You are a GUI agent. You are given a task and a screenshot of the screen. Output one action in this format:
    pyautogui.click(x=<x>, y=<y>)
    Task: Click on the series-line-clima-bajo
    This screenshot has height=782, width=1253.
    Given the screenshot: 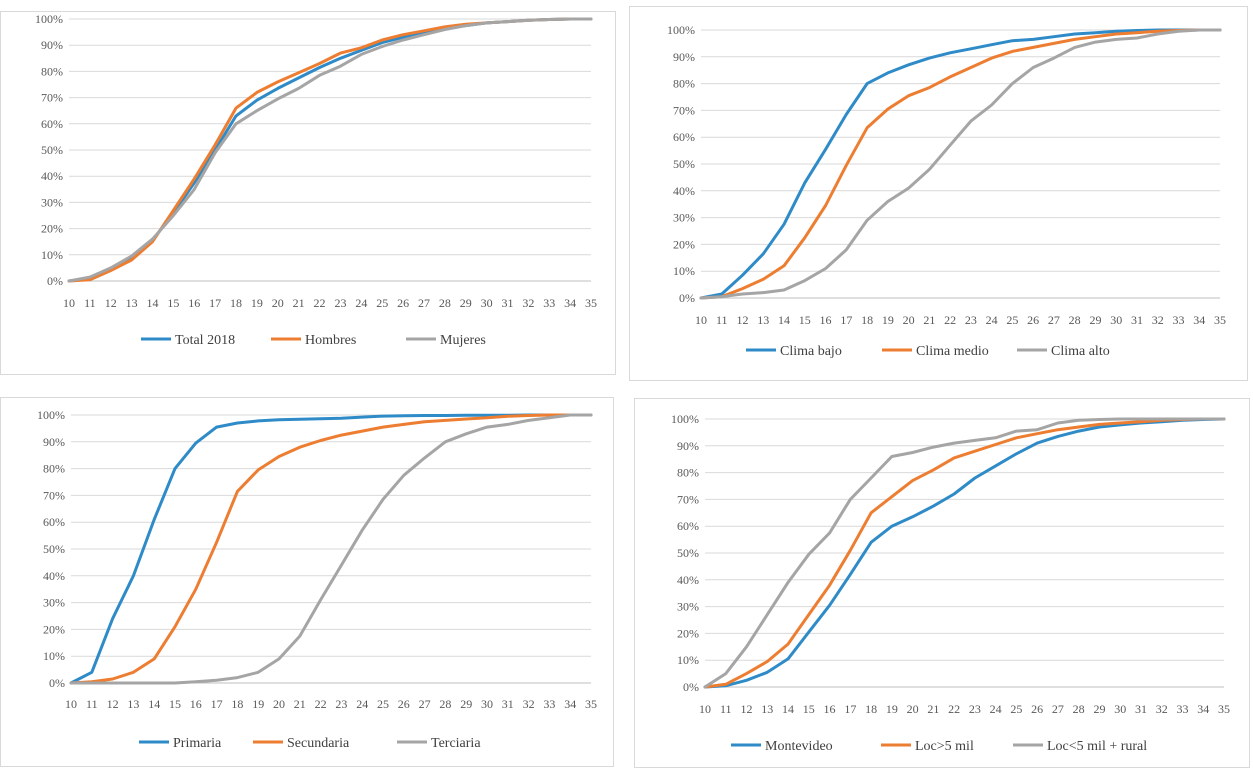 What is the action you would take?
    pyautogui.click(x=960, y=164)
    